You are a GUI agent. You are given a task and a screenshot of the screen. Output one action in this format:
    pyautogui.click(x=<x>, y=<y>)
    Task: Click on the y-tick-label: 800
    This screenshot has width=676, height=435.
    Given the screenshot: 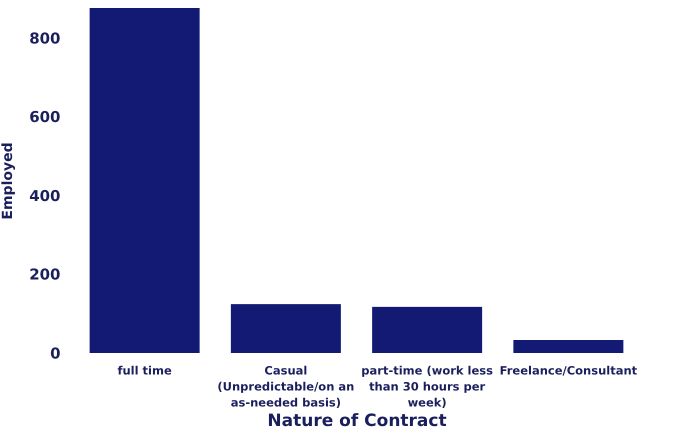 What is the action you would take?
    pyautogui.click(x=44, y=38)
    